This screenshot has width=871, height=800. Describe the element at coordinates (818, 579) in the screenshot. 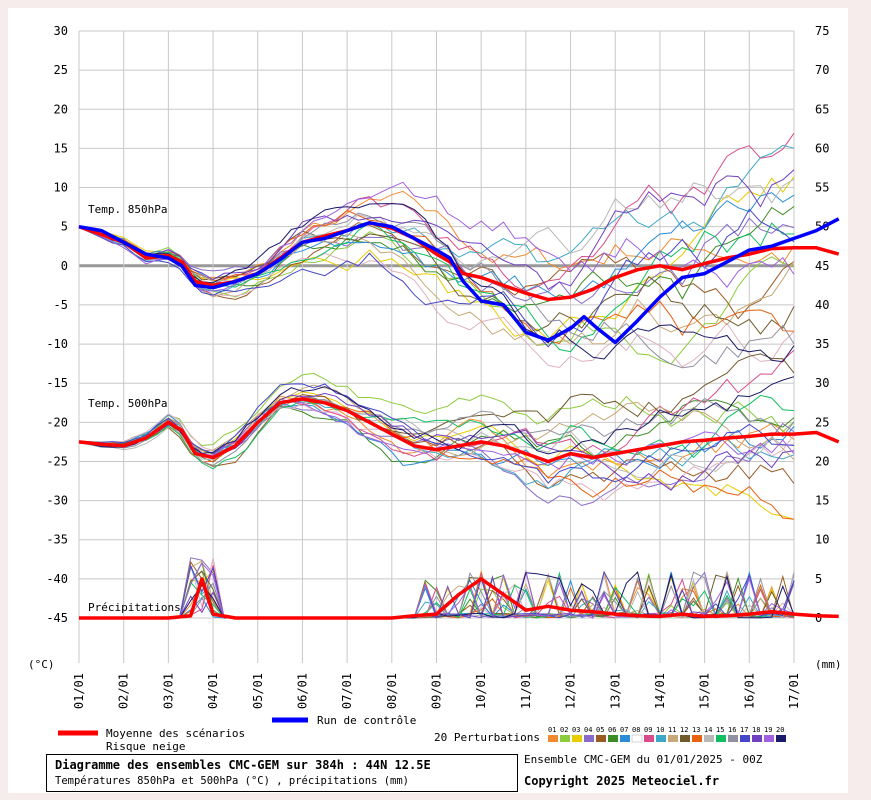

I see `right-tick-label: 5` at that location.